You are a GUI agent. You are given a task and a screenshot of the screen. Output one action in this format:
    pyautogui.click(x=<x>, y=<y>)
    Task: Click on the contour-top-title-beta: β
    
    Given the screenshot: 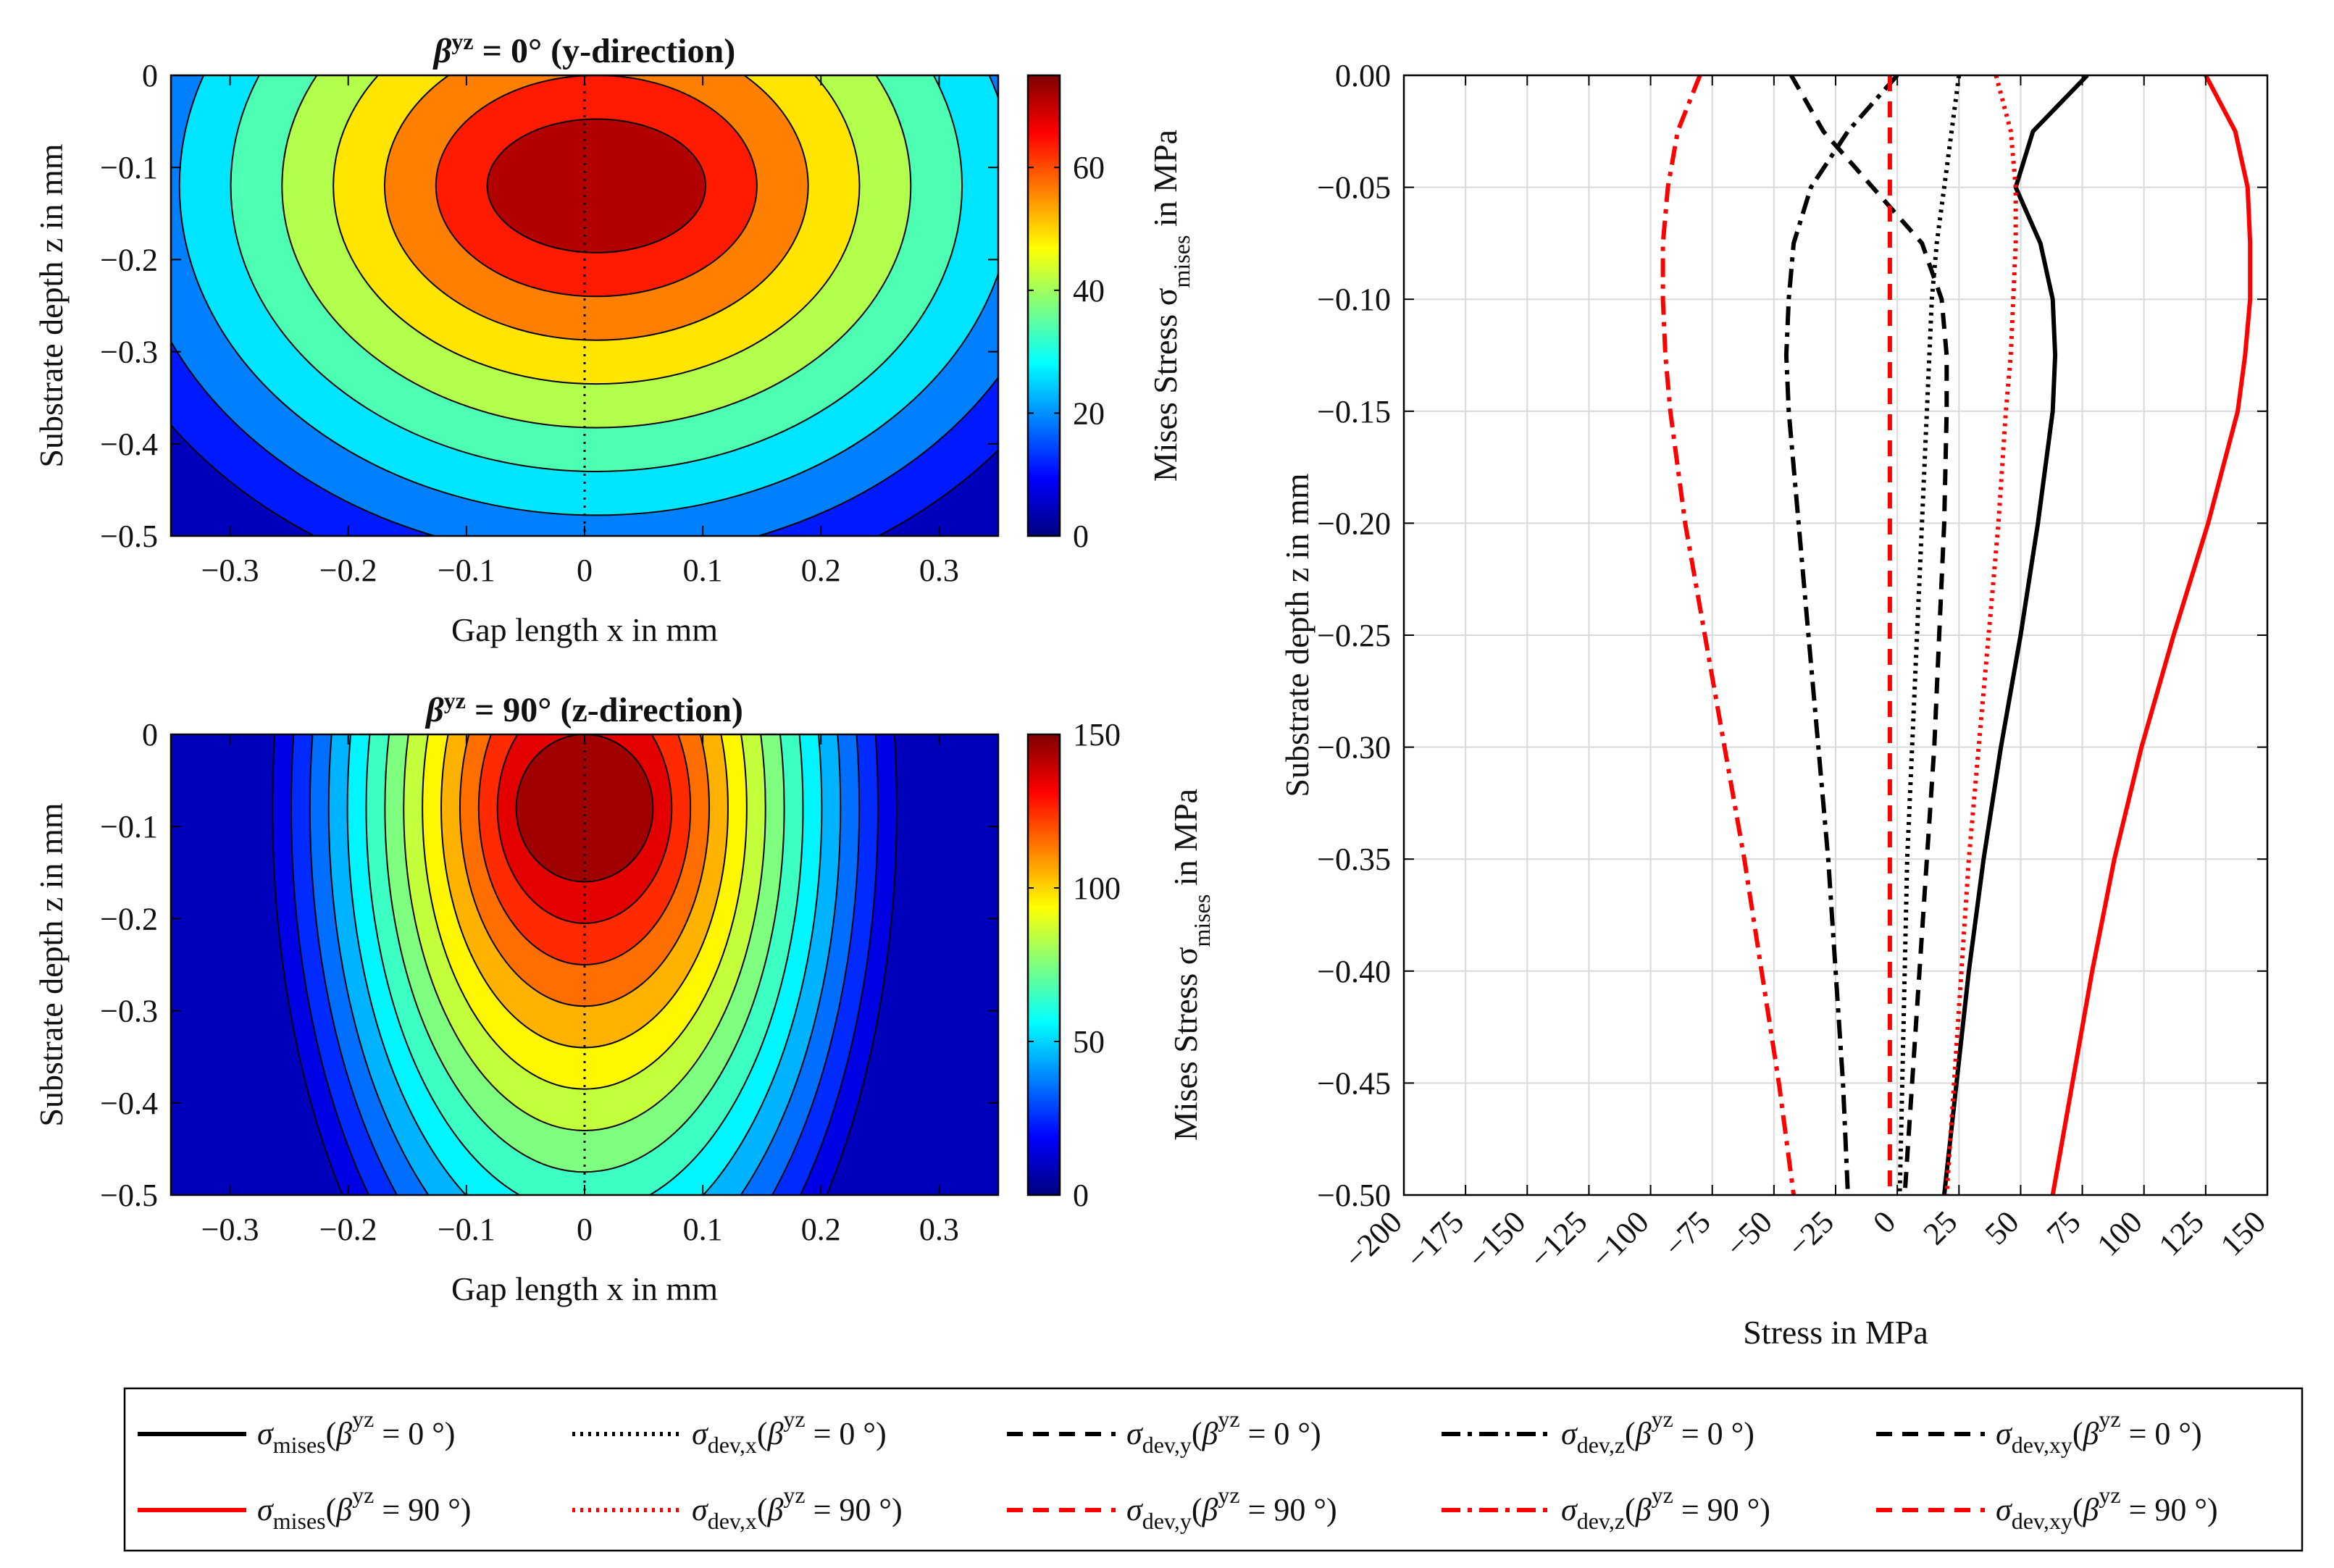 What is the action you would take?
    pyautogui.click(x=442, y=51)
    